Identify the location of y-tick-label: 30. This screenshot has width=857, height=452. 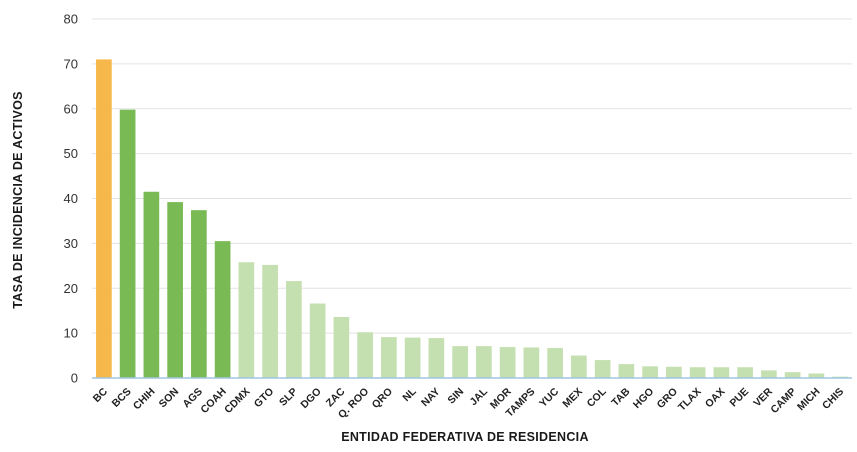
(71, 243).